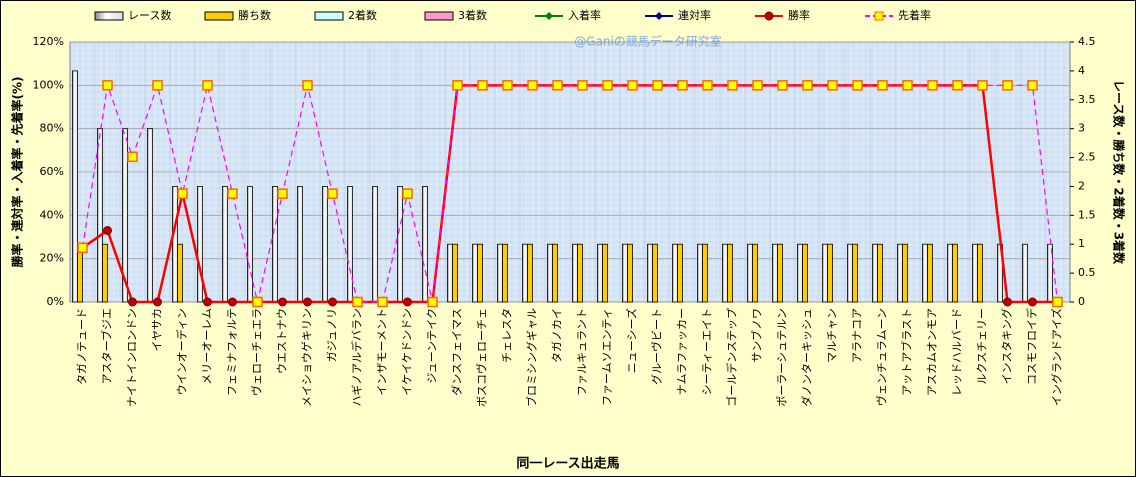 Image resolution: width=1136 pixels, height=477 pixels. Describe the element at coordinates (707, 351) in the screenshot. I see `x-tick-label: シーティーエイト` at that location.